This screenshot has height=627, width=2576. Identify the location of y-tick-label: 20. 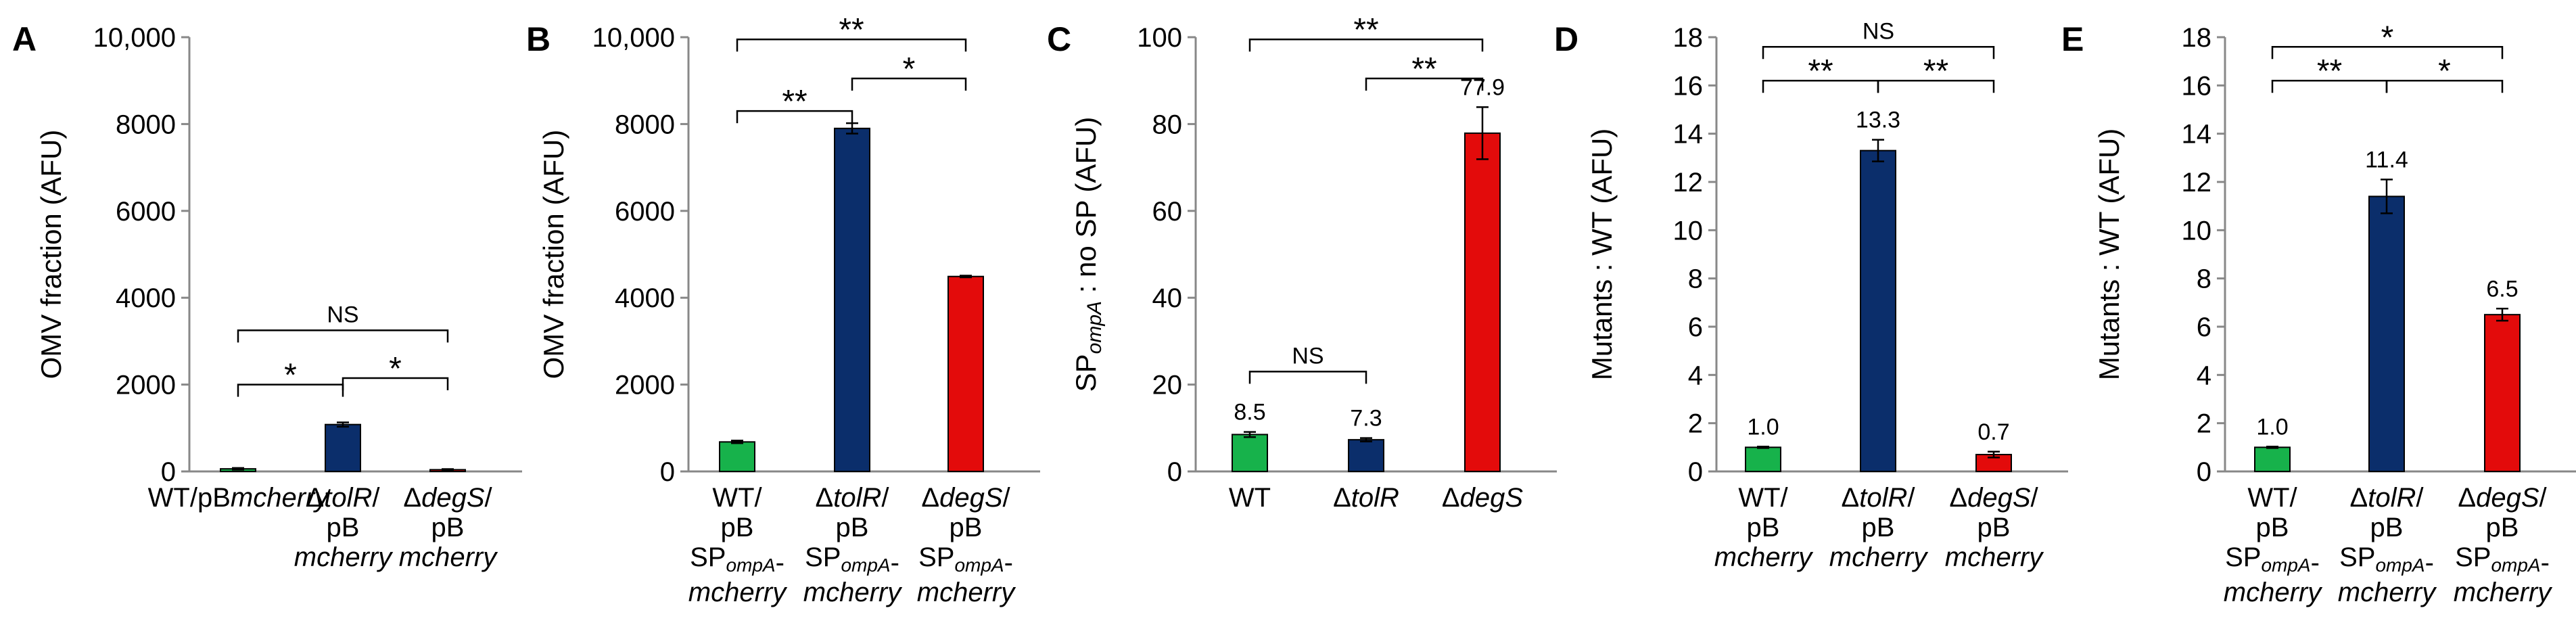
(1167, 385).